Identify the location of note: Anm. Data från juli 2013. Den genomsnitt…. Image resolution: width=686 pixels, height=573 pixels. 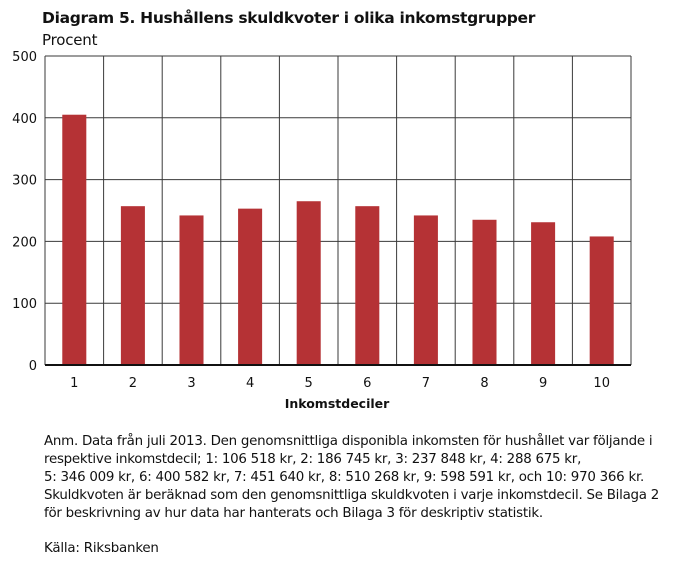
(356, 478).